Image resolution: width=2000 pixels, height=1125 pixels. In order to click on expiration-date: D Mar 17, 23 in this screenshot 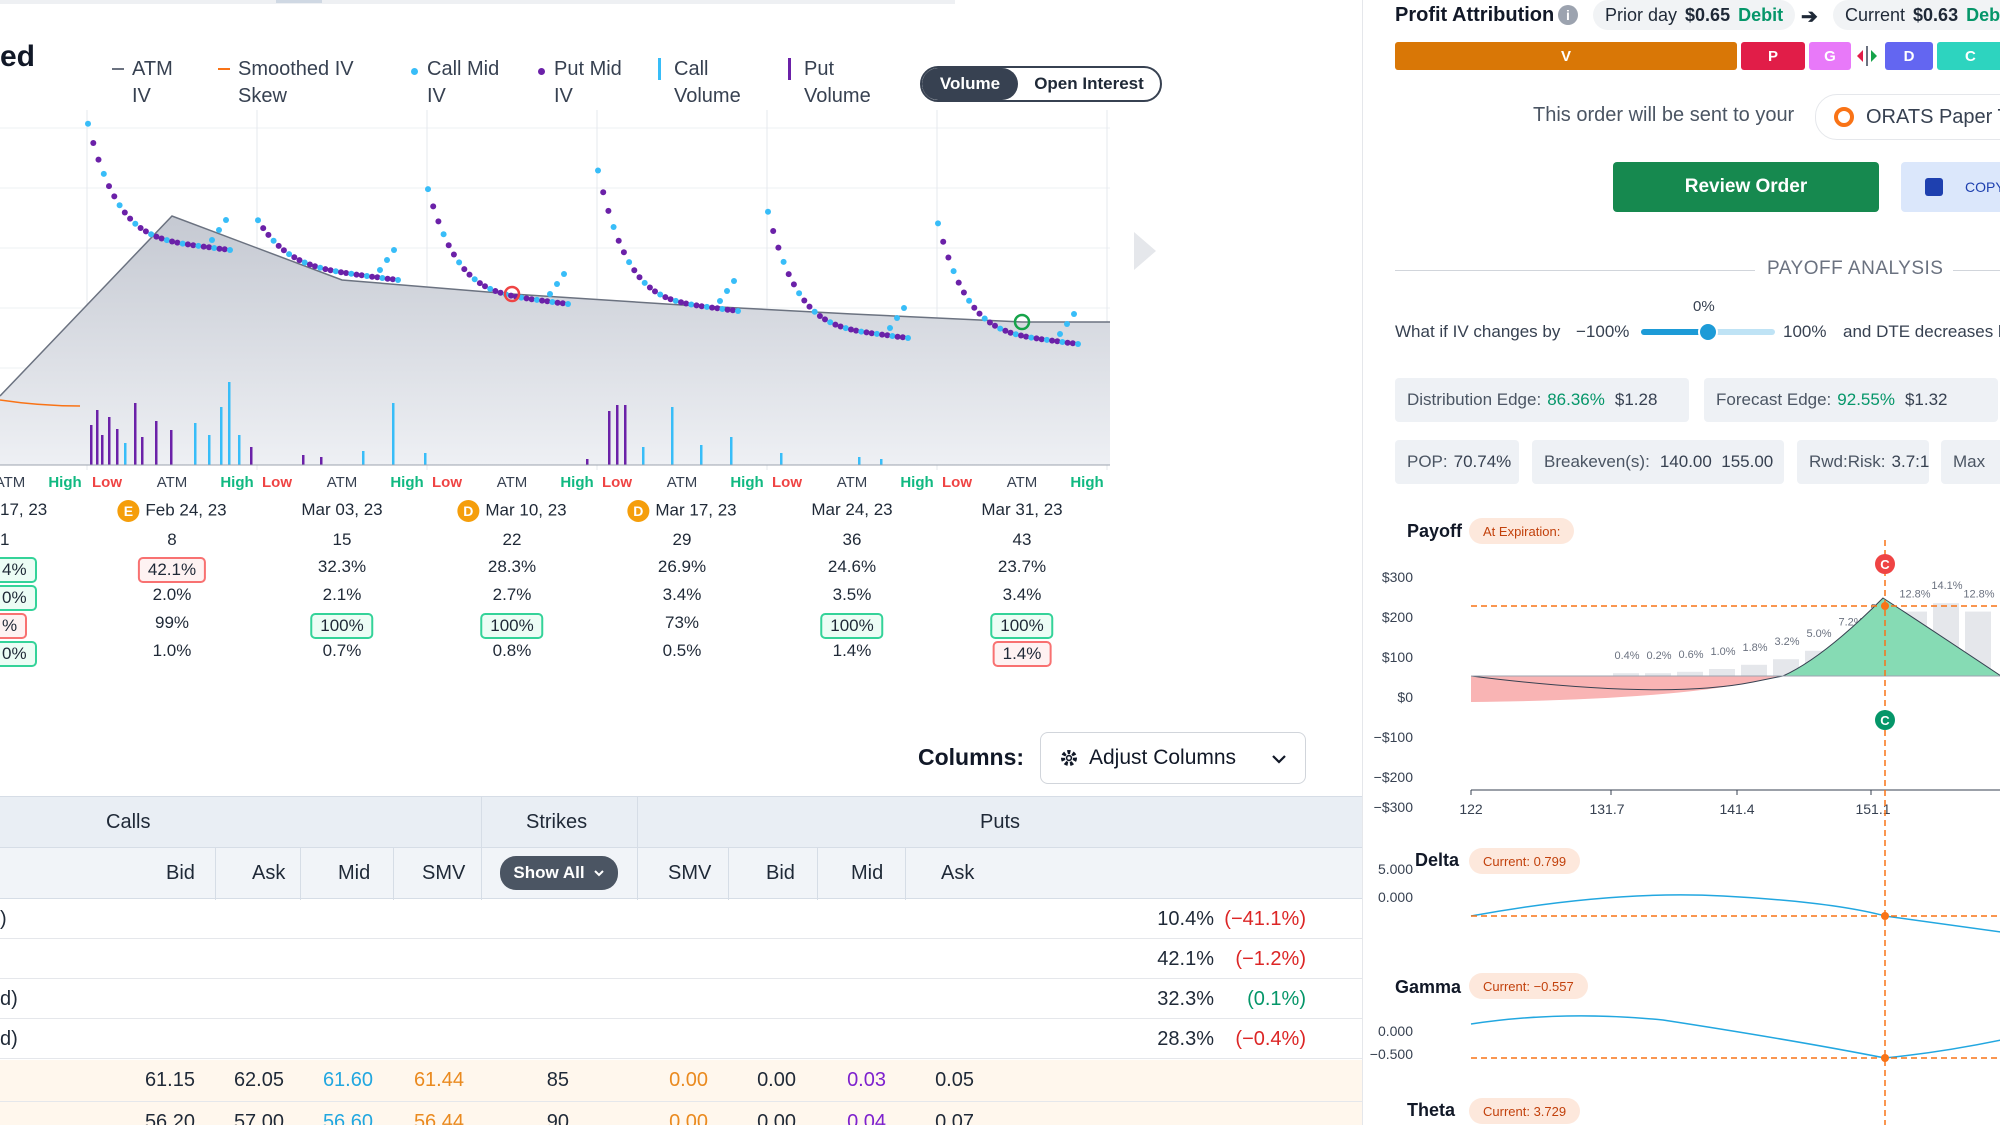, I will do `click(682, 511)`.